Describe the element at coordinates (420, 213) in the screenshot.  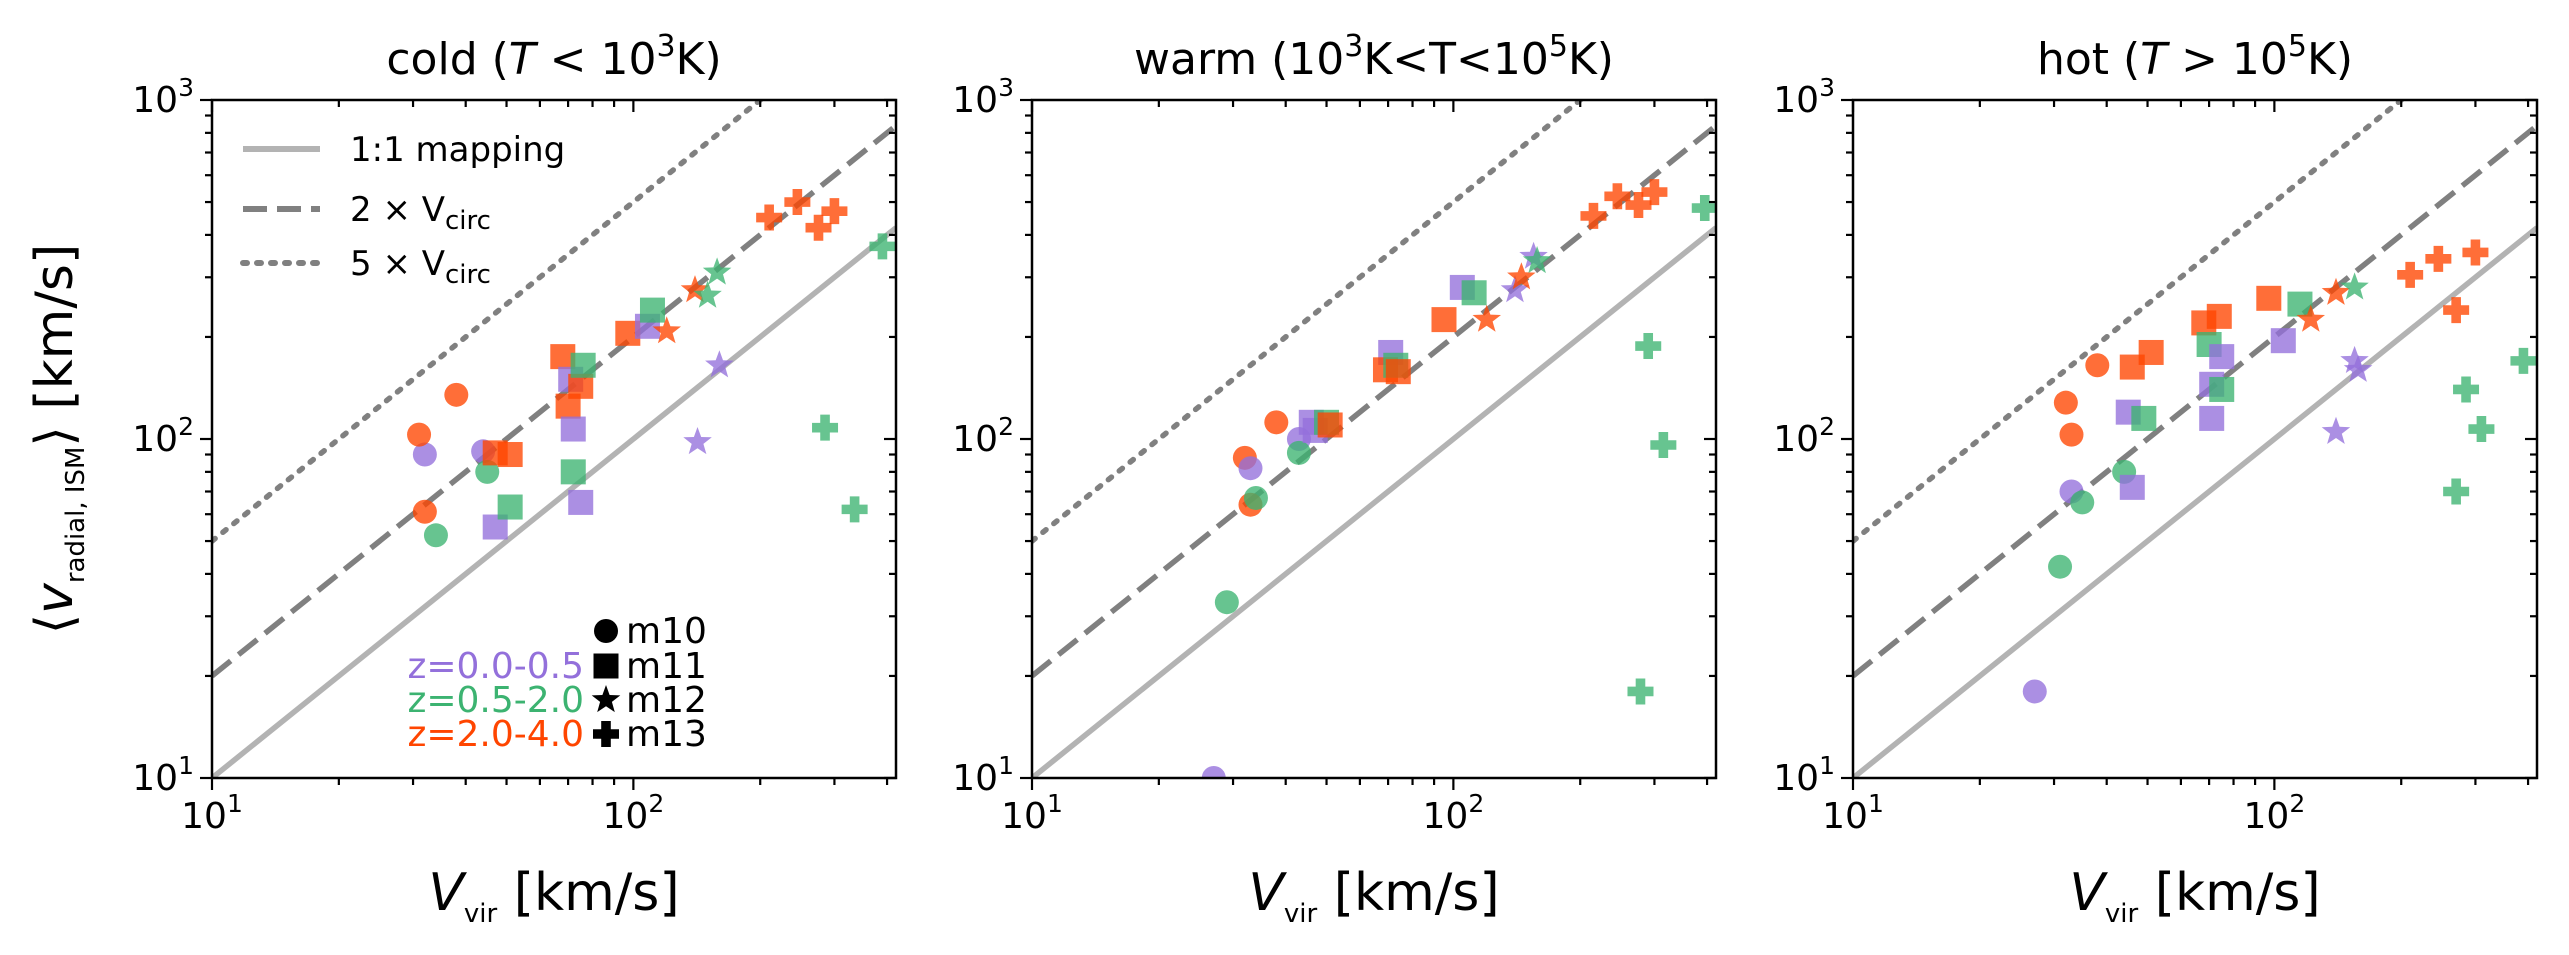
I see `legend-label-2vcirc: 2 × Vcirc` at that location.